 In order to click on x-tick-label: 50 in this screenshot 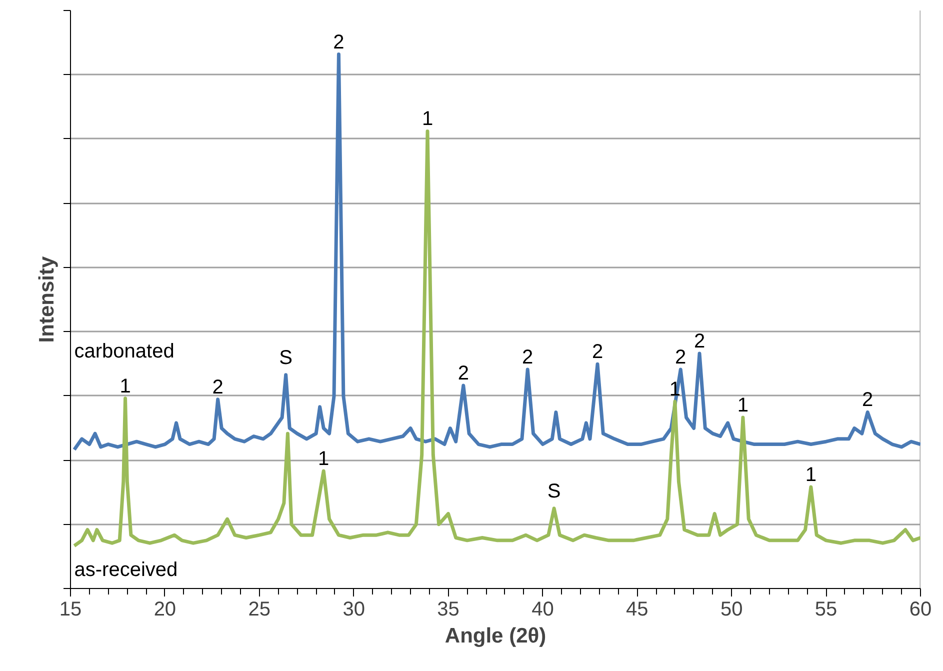, I will do `click(731, 609)`.